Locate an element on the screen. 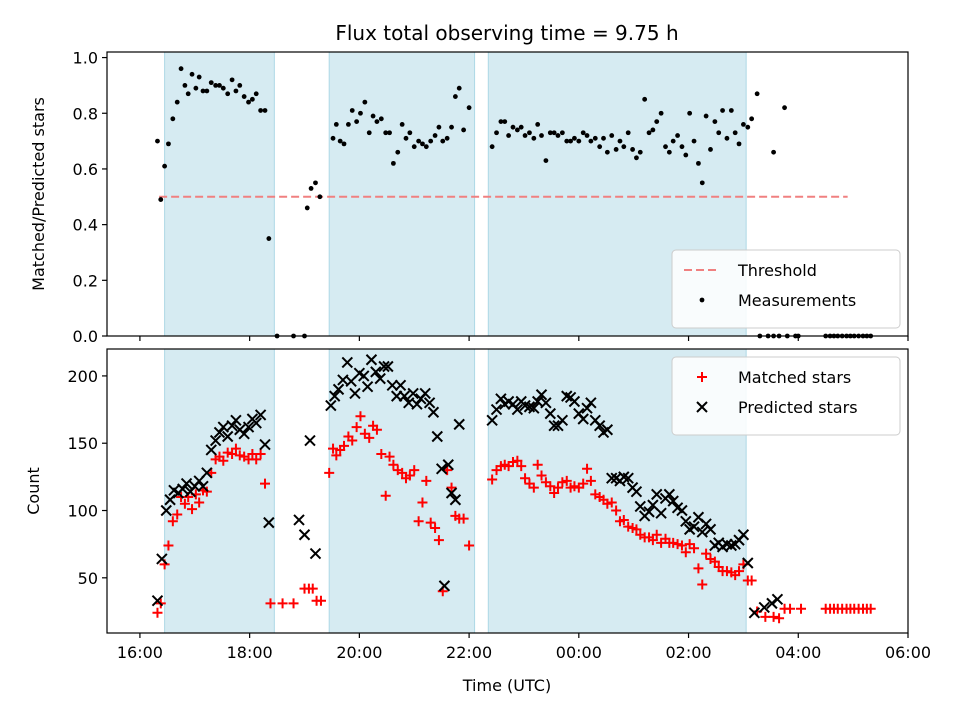 This screenshot has width=960, height=720. chart-title: Flux total observing time = 9.75 h is located at coordinates (506, 33).